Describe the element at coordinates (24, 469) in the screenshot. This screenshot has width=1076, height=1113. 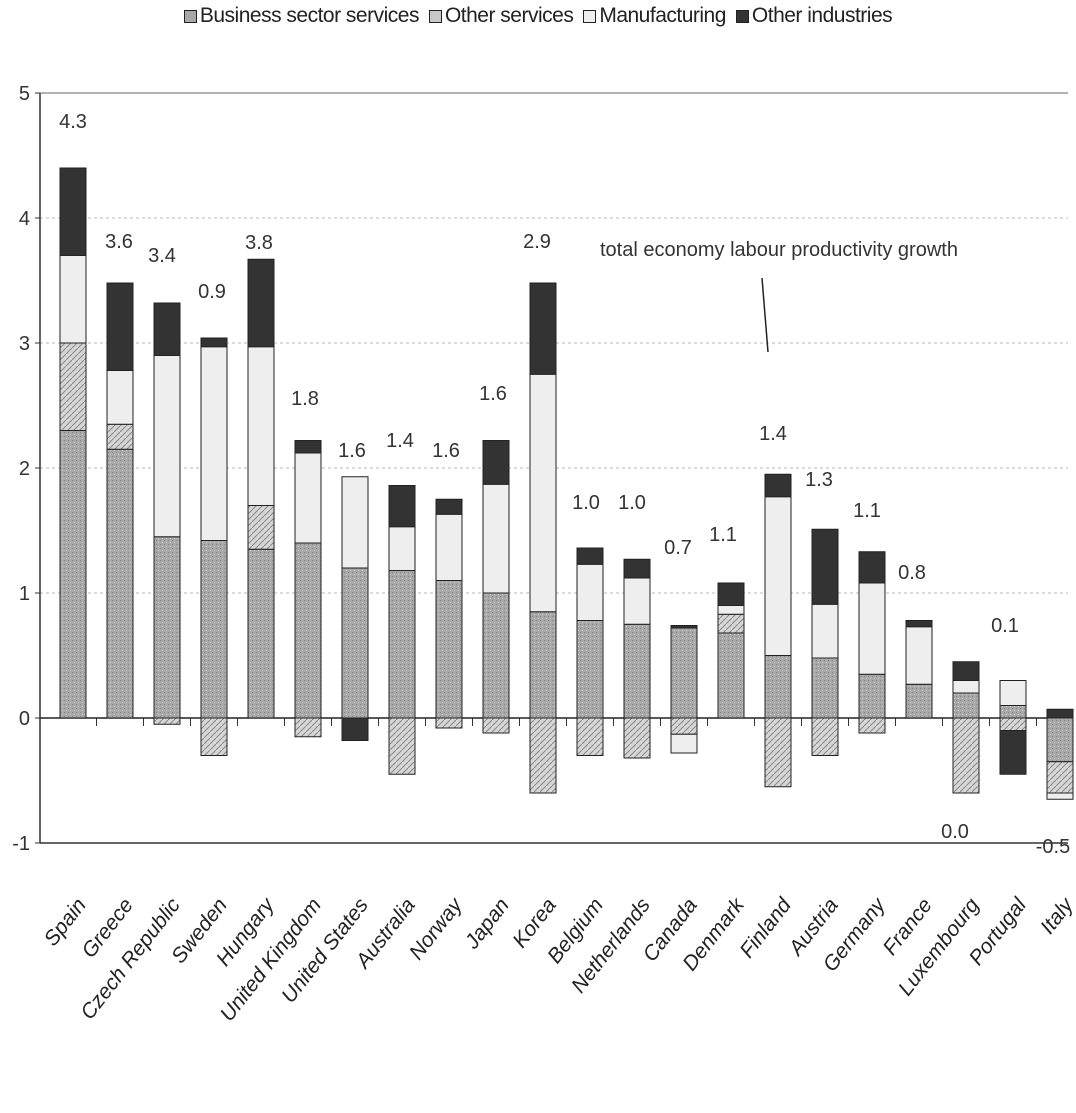
I see `y-tick-label: 2` at that location.